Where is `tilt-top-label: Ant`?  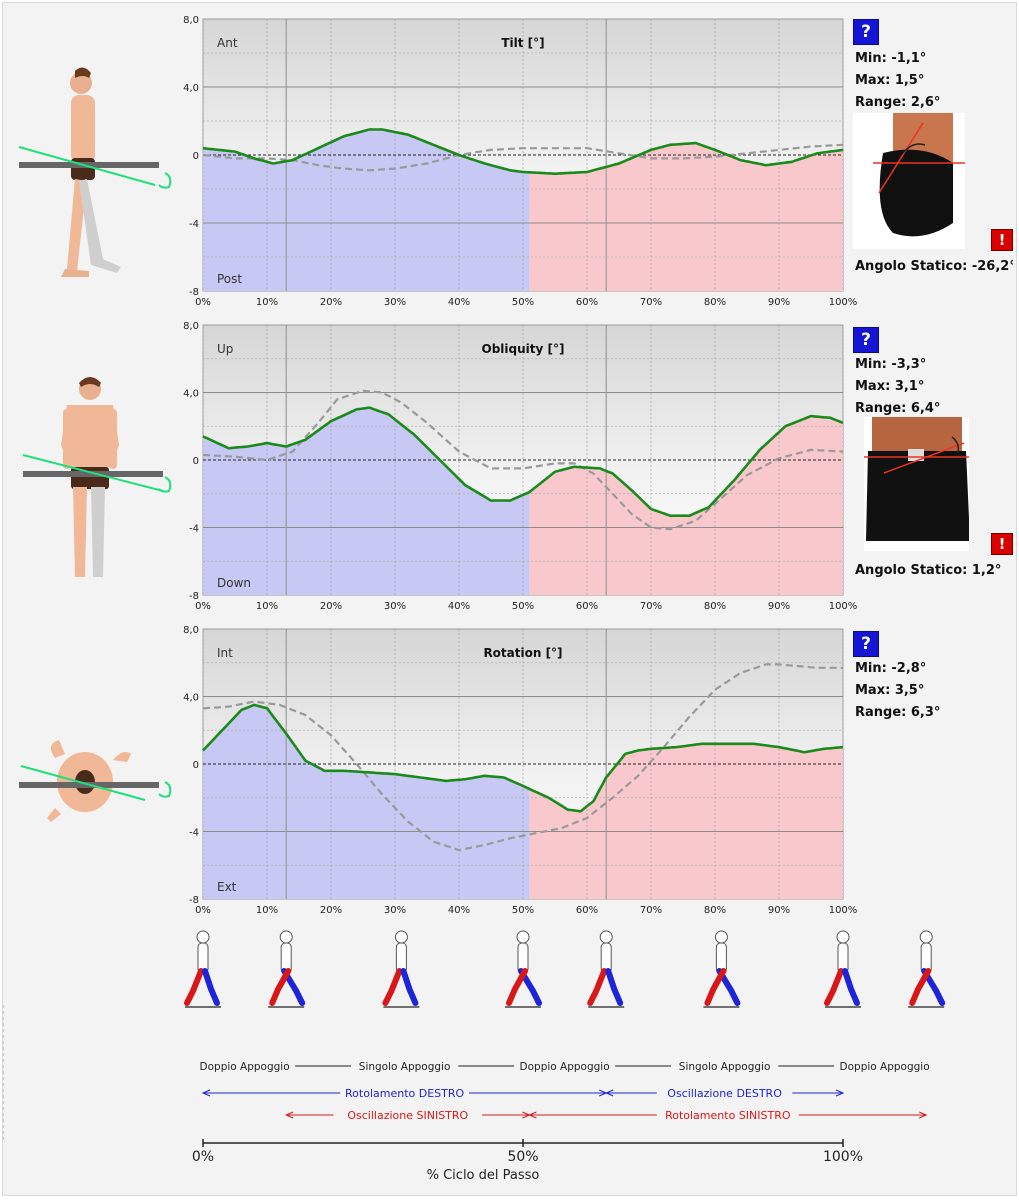 tilt-top-label: Ant is located at coordinates (227, 43).